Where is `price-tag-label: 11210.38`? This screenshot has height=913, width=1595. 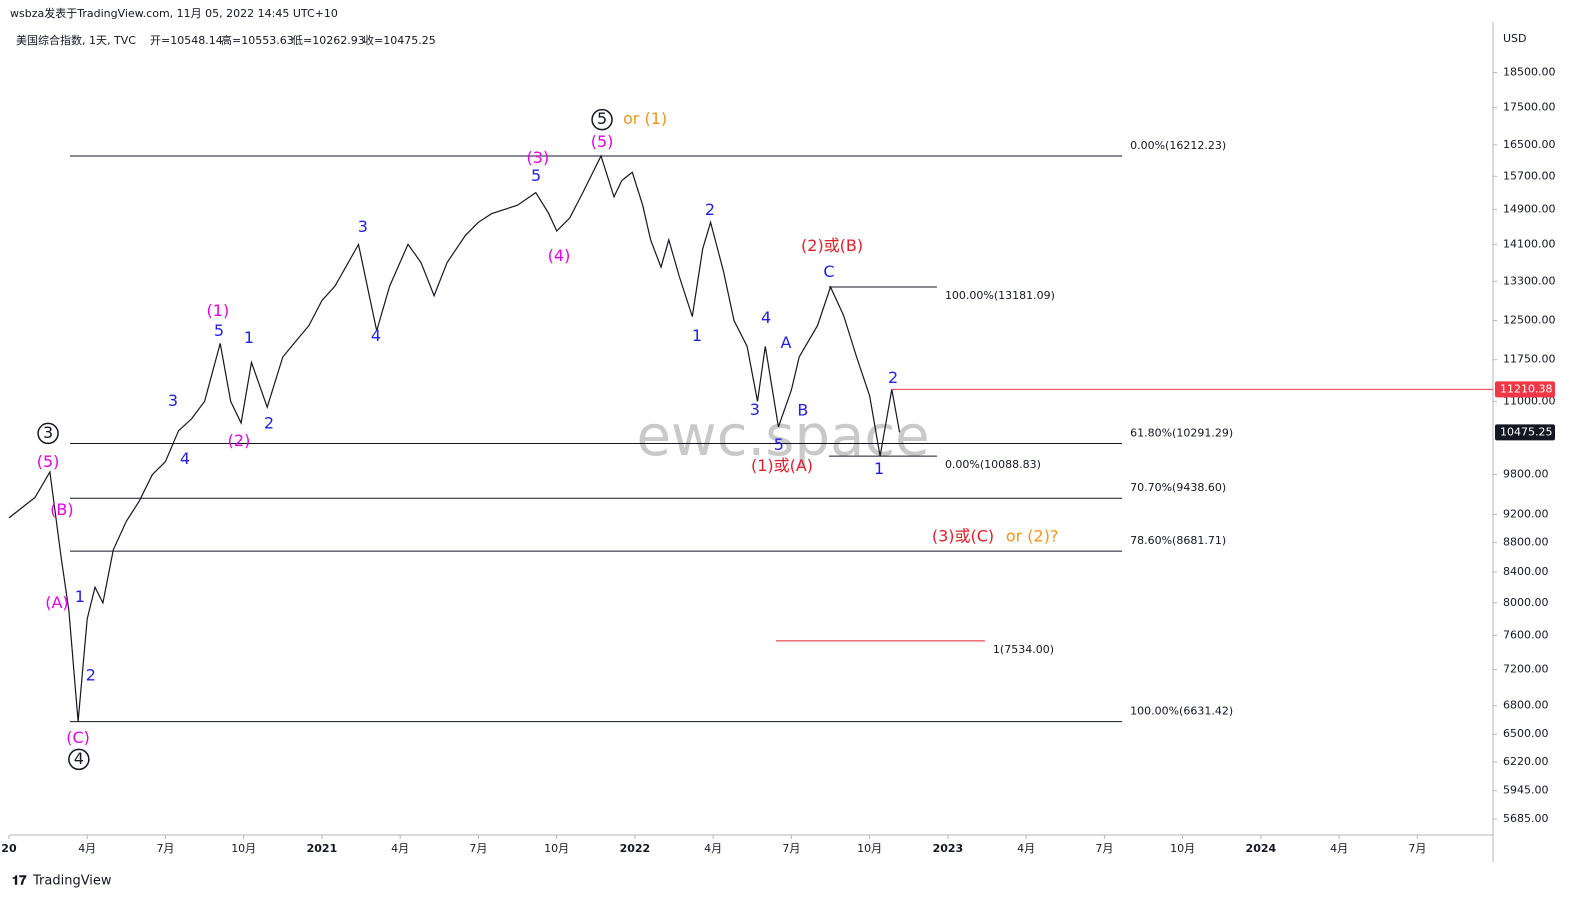 price-tag-label: 11210.38 is located at coordinates (1526, 388).